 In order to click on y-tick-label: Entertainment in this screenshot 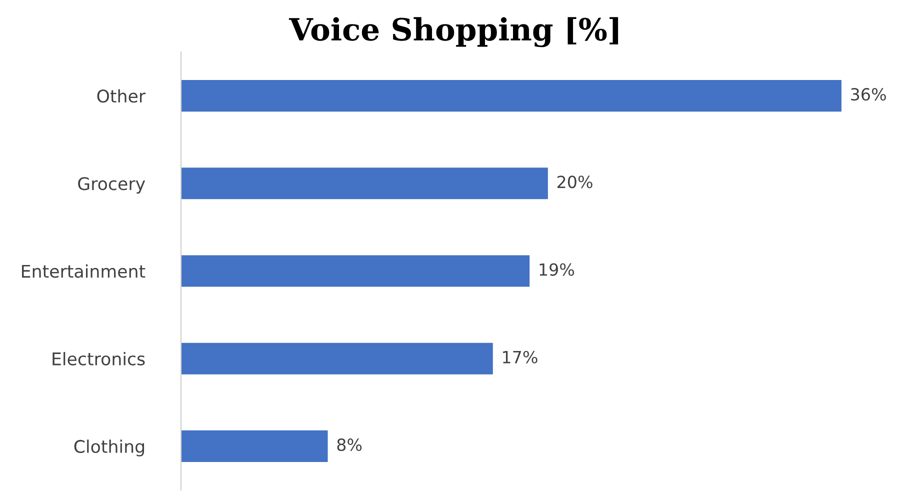, I will do `click(84, 271)`.